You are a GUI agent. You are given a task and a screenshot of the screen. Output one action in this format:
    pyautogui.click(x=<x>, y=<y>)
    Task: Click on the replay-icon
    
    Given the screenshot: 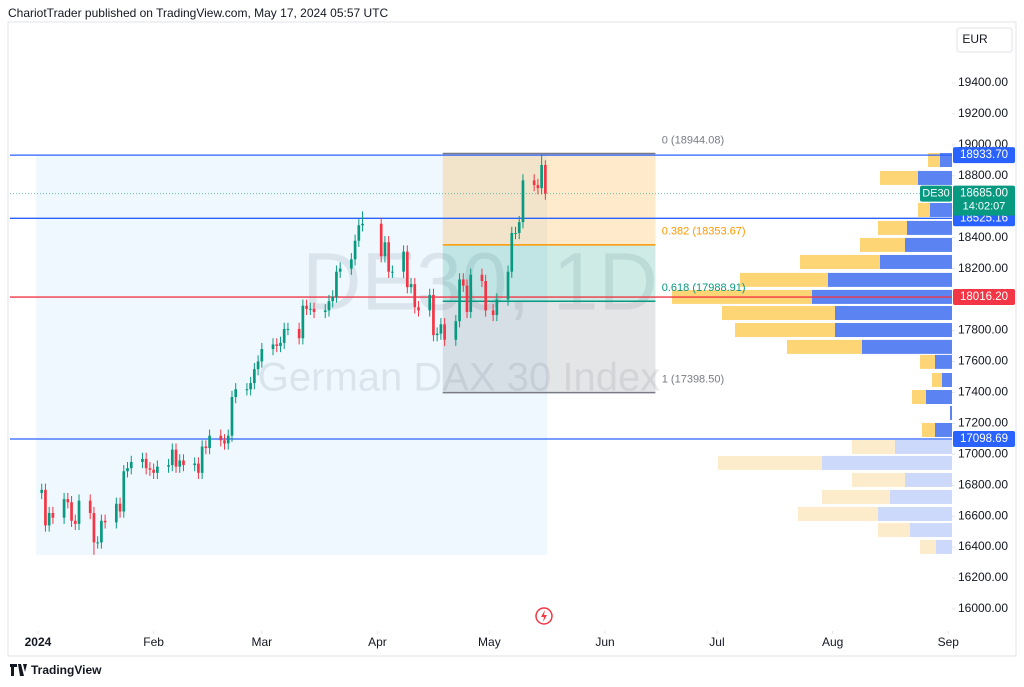 What is the action you would take?
    pyautogui.click(x=544, y=616)
    